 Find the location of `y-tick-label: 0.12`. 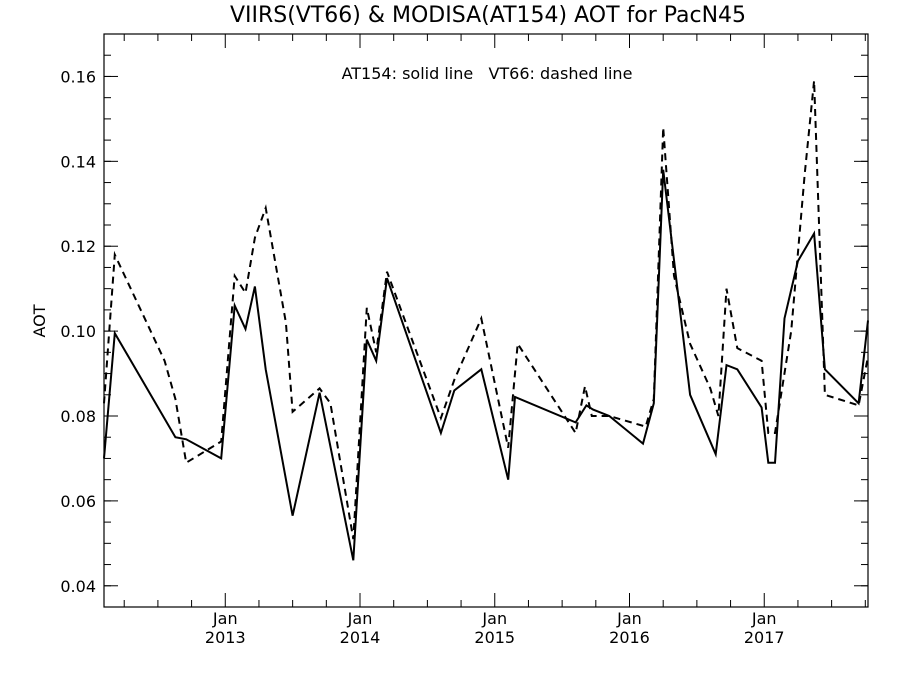

y-tick-label: 0.12 is located at coordinates (78, 246).